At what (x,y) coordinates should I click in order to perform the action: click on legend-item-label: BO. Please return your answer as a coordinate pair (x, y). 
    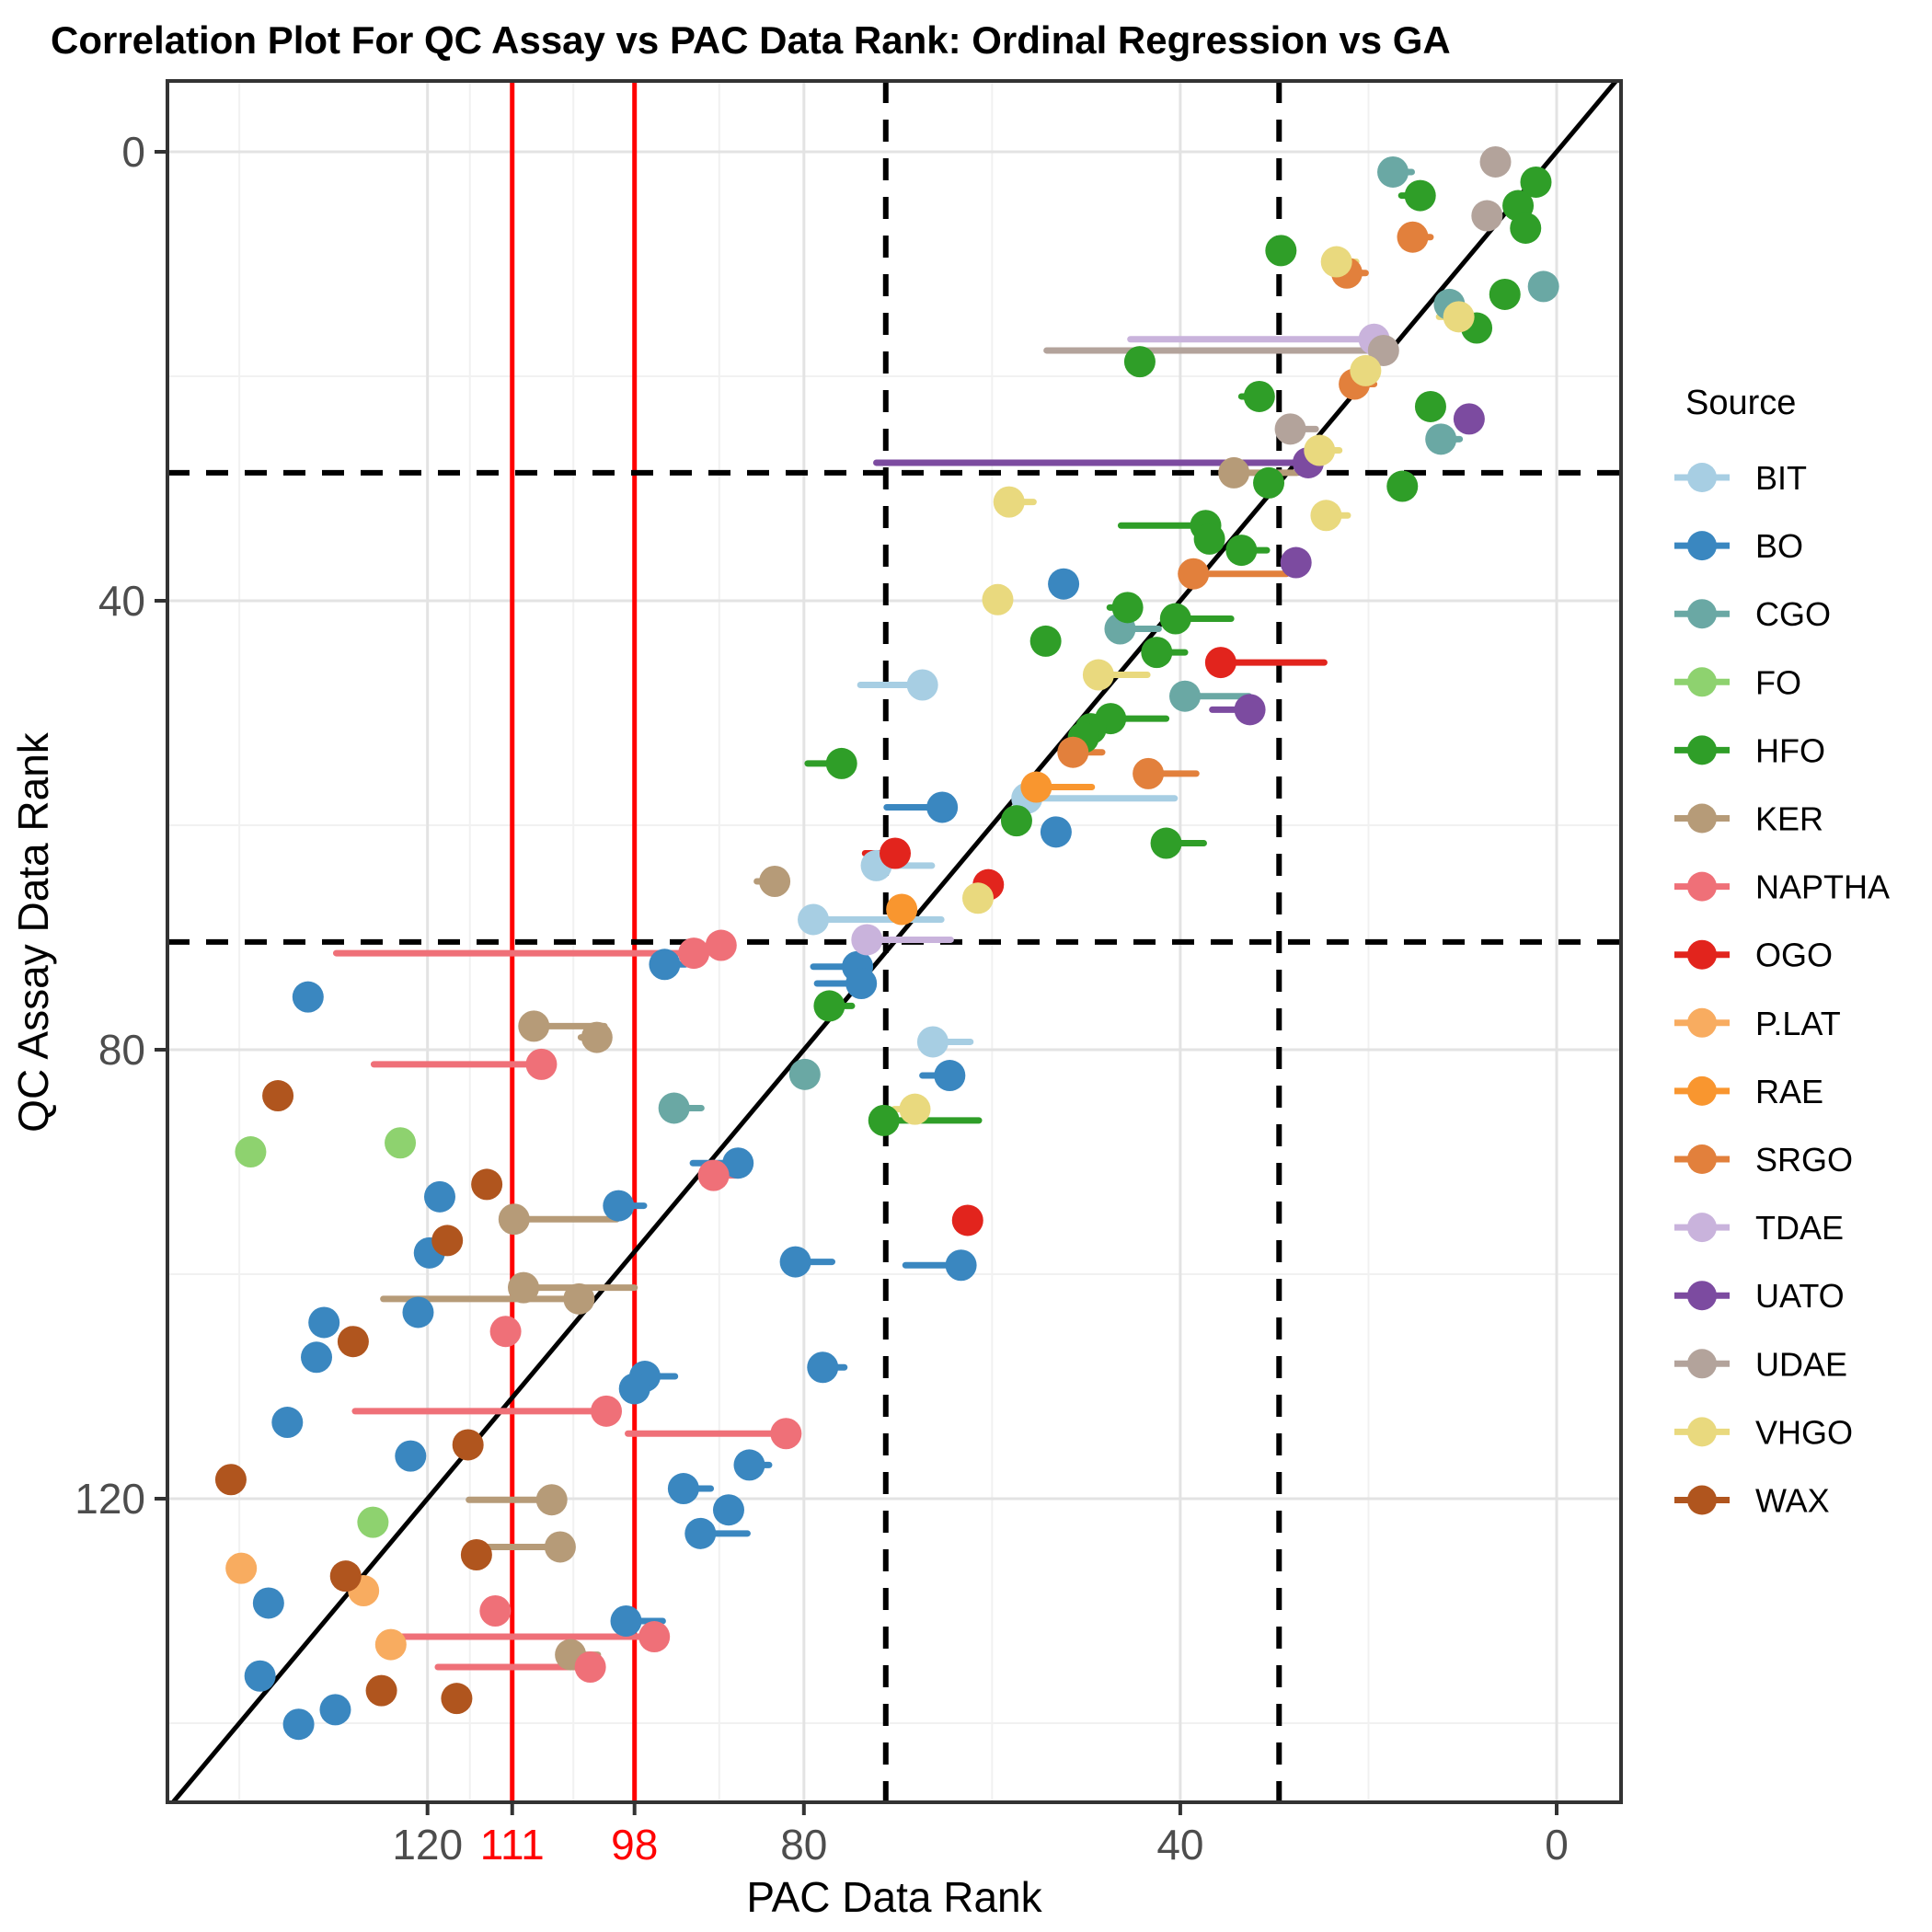
    Looking at the image, I should click on (1779, 546).